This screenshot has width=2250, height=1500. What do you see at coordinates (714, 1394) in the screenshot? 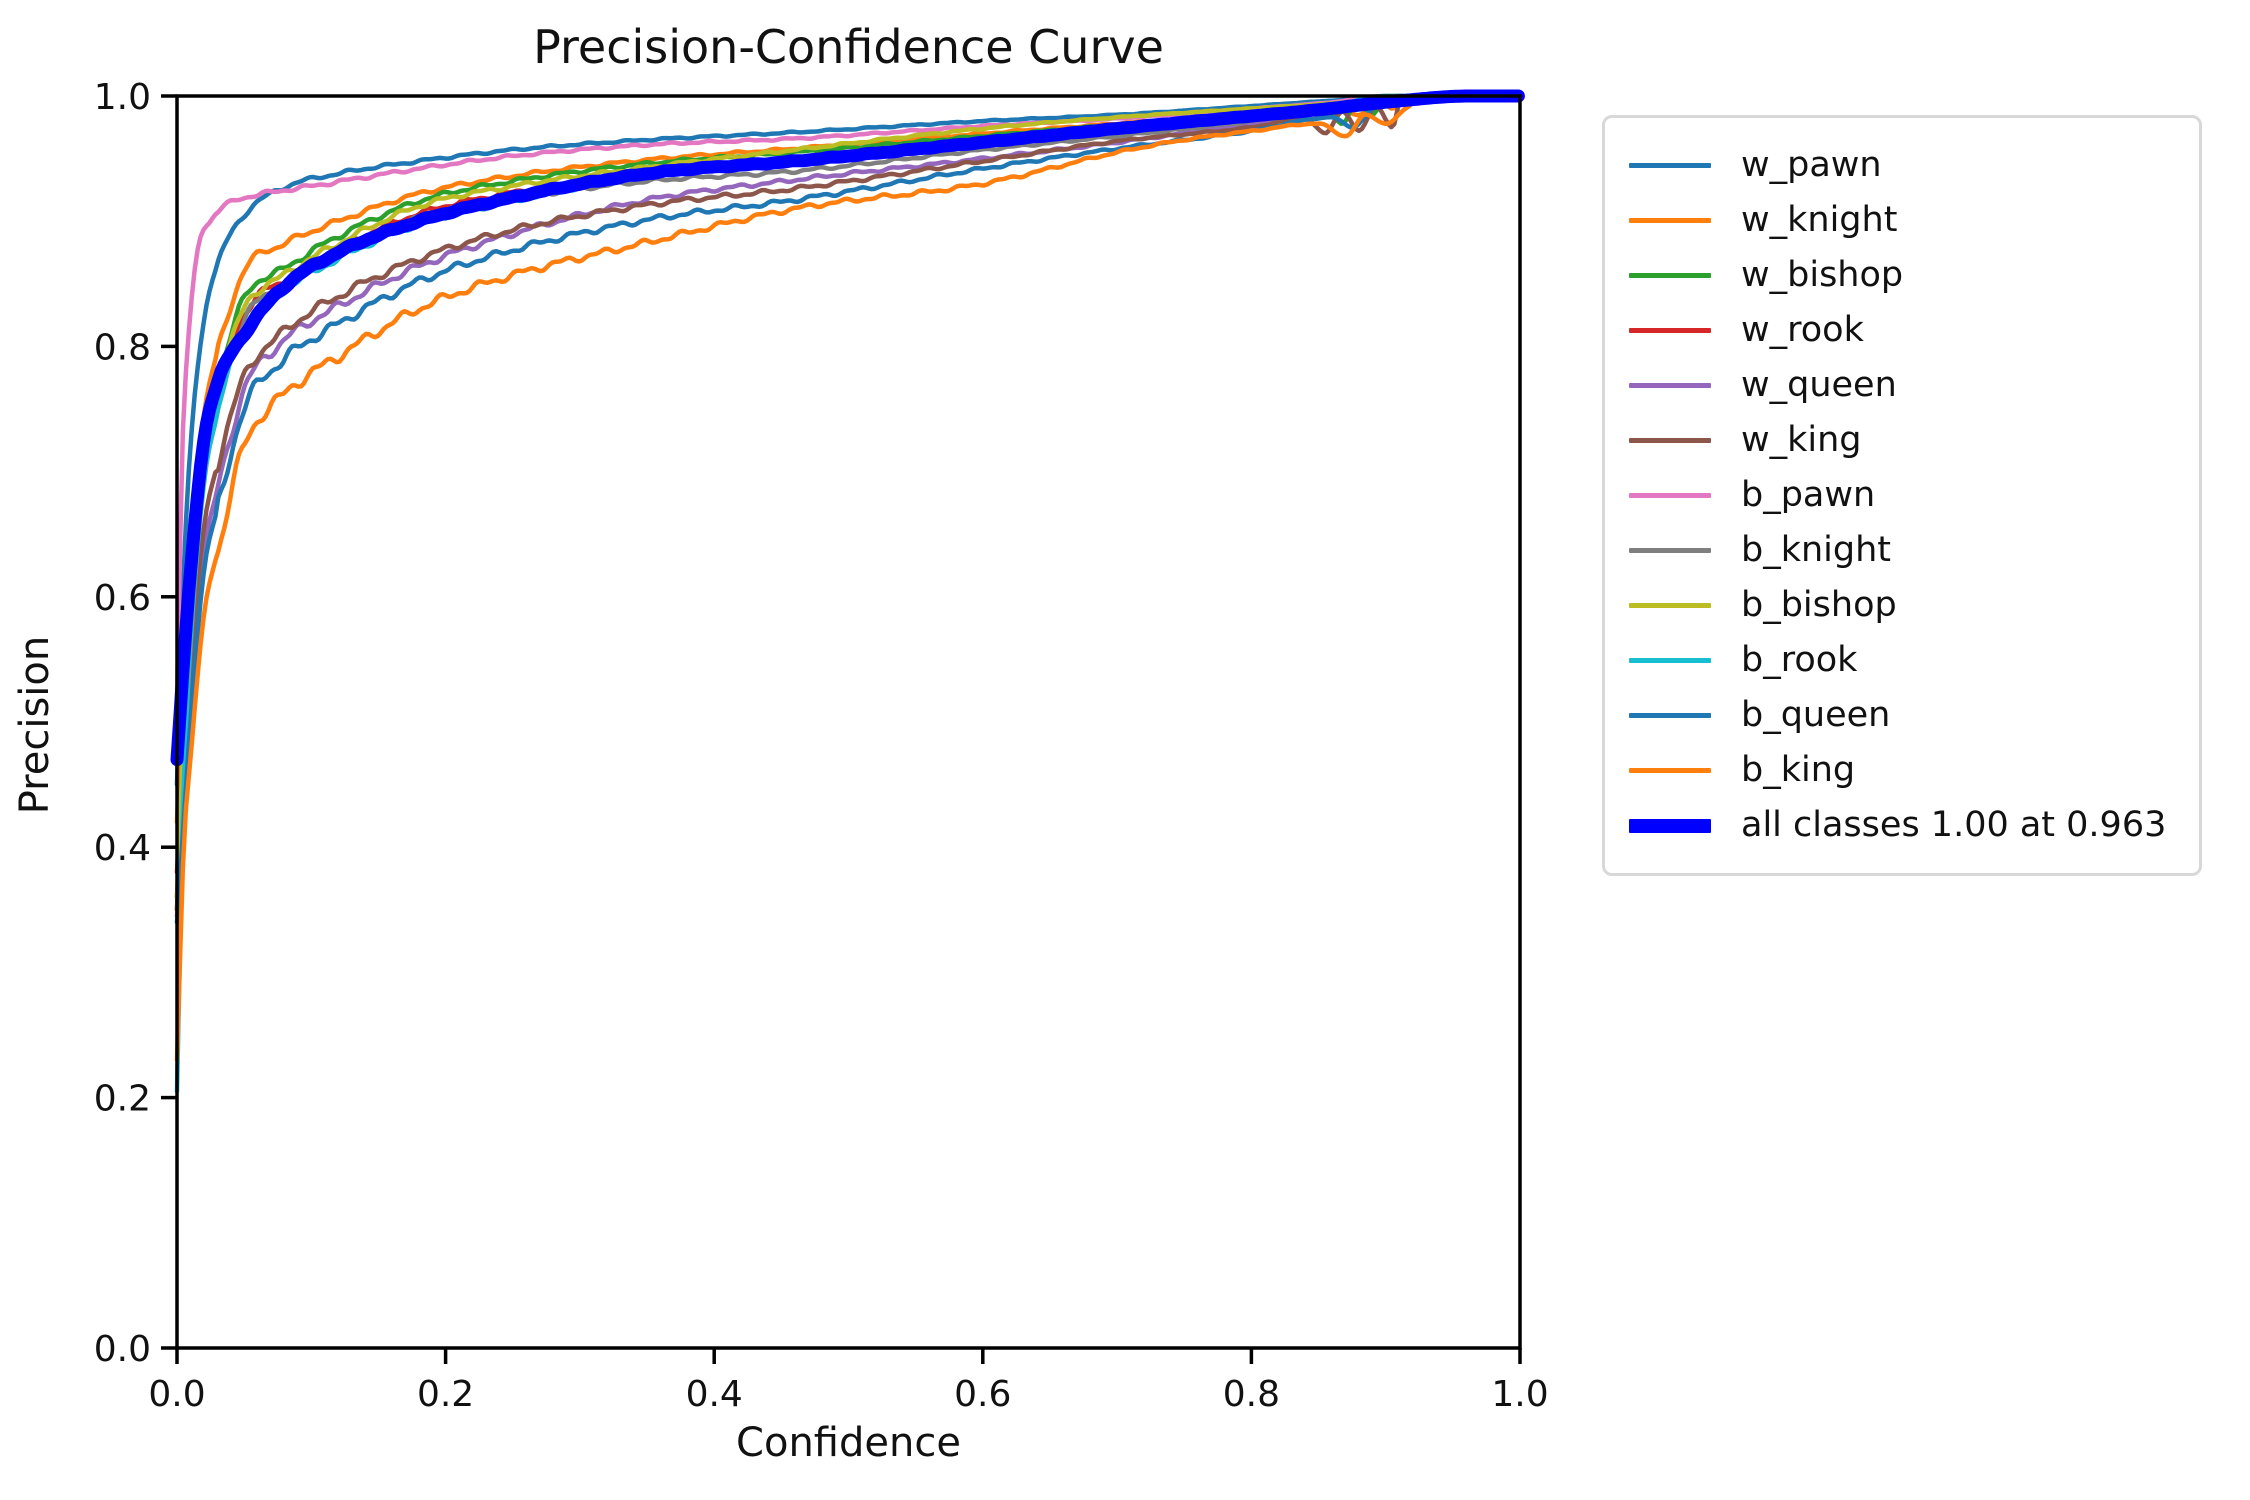
I see `x-tick-label: 0.4` at bounding box center [714, 1394].